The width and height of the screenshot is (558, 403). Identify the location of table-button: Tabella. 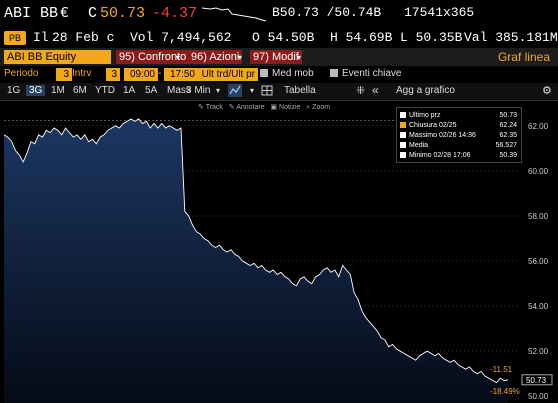
(300, 90).